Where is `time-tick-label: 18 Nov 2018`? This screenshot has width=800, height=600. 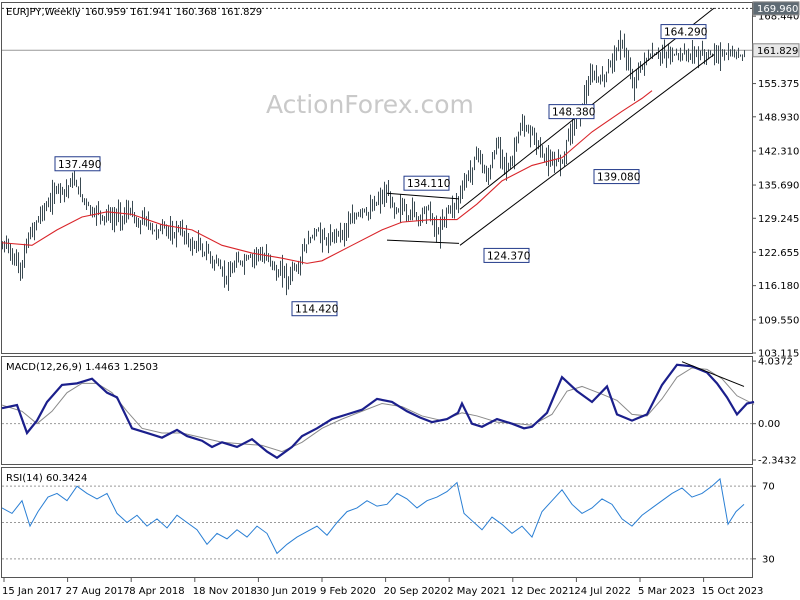
time-tick-label: 18 Nov 2018 is located at coordinates (225, 591).